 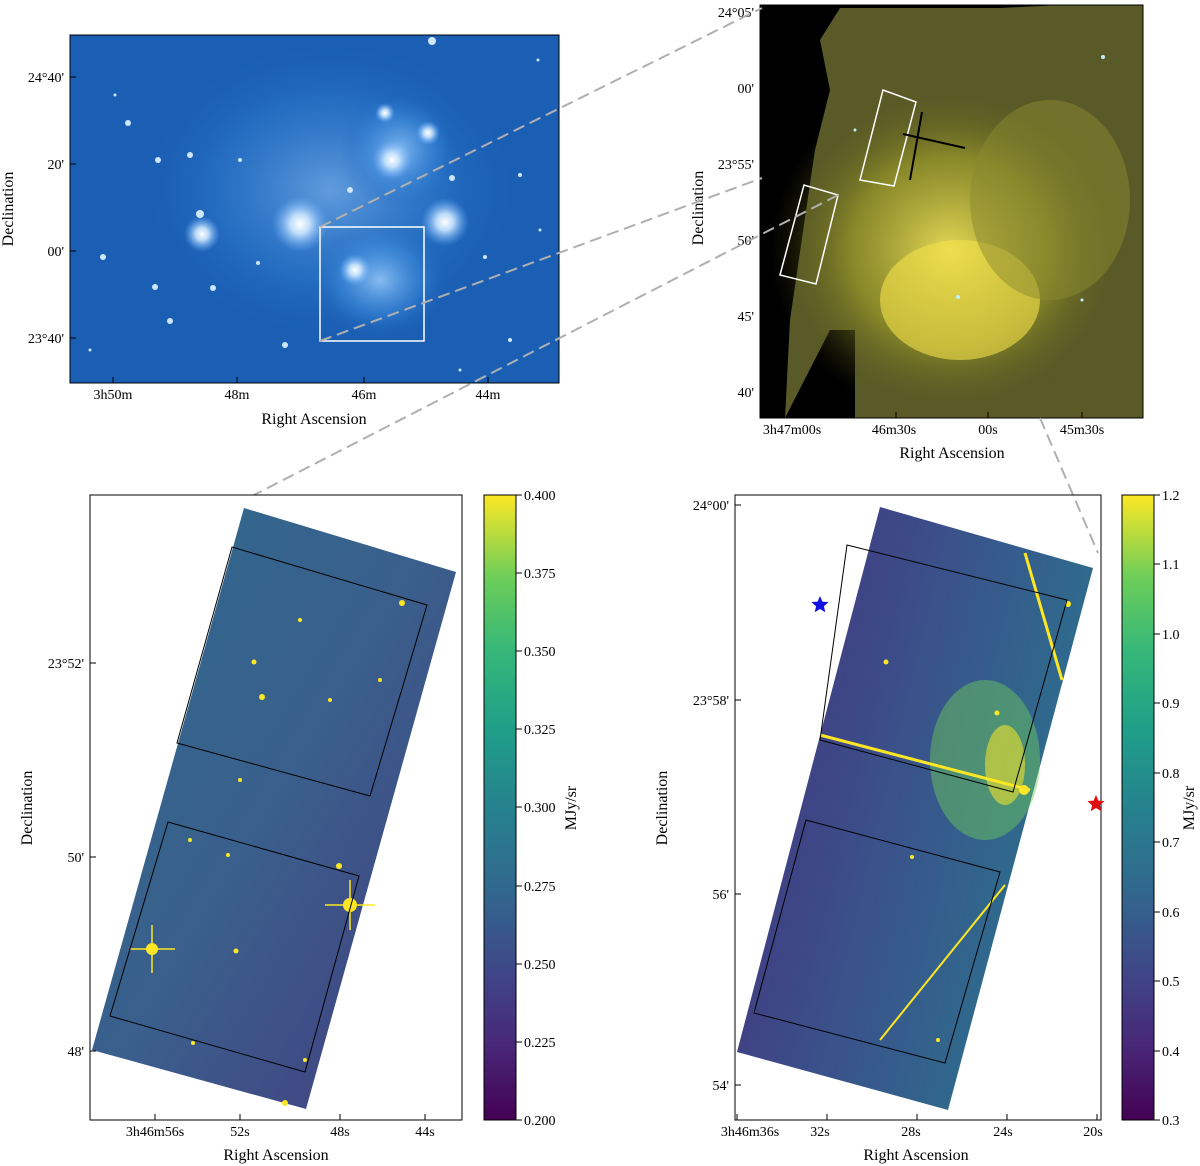 I want to click on bl-xtick-3: 44s, so click(x=424, y=1132).